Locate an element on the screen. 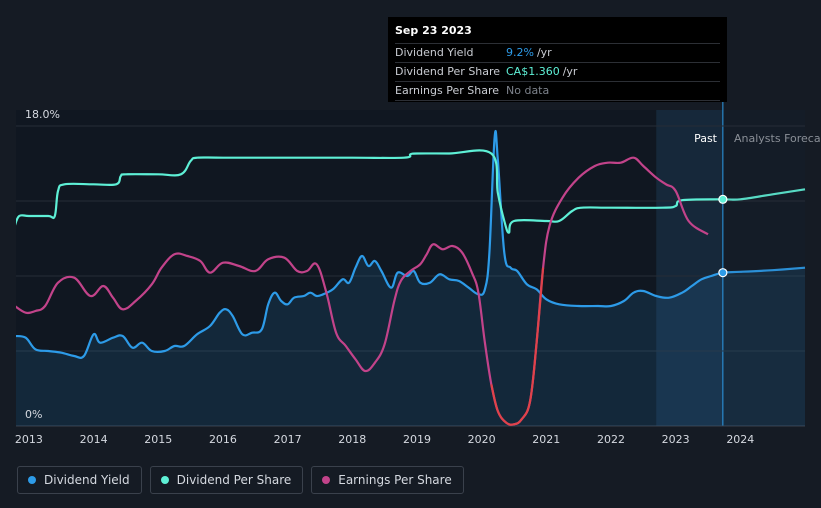 The image size is (821, 508). x-tick-label: 2013 is located at coordinates (29, 439).